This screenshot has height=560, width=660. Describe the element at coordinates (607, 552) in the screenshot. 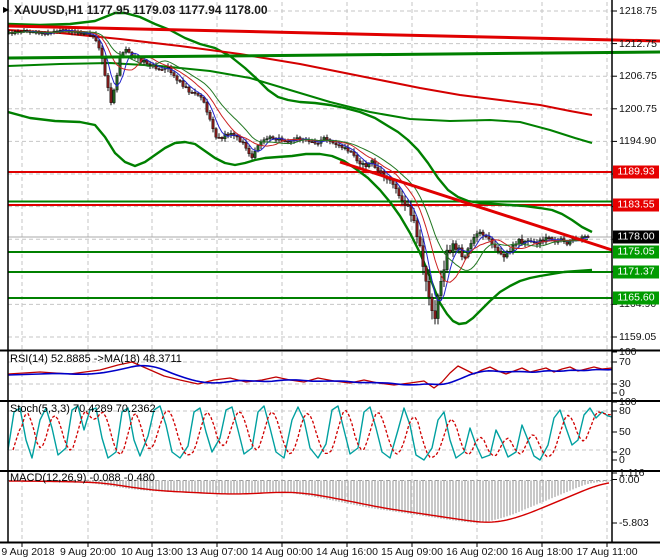

I see `time-axis-label: 17 Aug 11:00` at that location.